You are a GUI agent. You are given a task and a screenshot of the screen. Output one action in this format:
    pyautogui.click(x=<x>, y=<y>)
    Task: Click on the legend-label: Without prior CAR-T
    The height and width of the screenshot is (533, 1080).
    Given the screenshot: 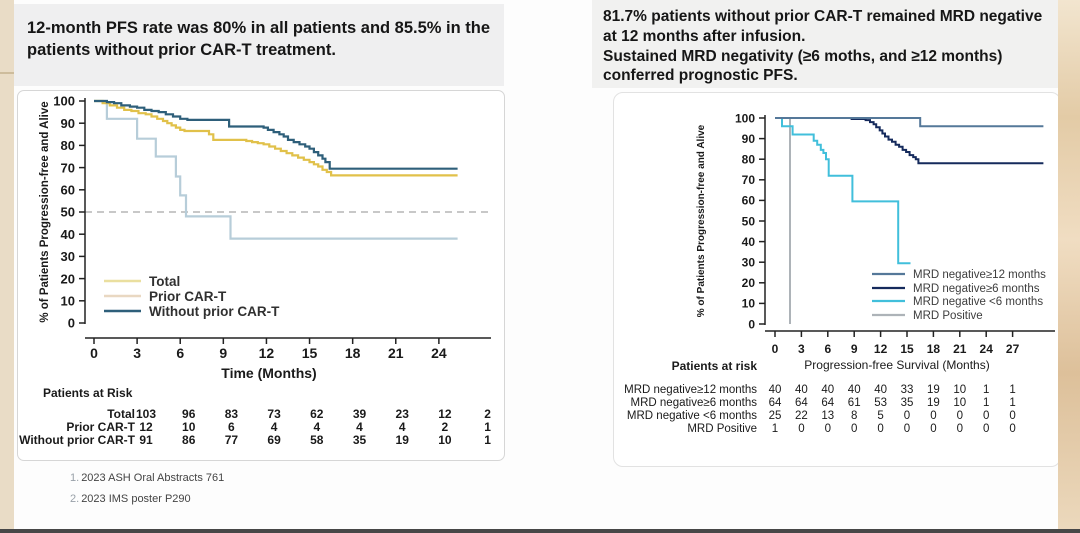 What is the action you would take?
    pyautogui.click(x=214, y=311)
    